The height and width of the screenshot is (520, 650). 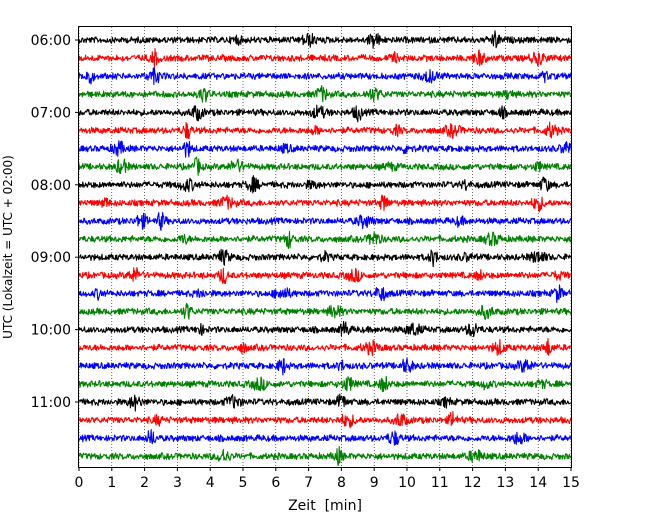 I want to click on x-tick-label-0: 0, so click(x=79, y=483).